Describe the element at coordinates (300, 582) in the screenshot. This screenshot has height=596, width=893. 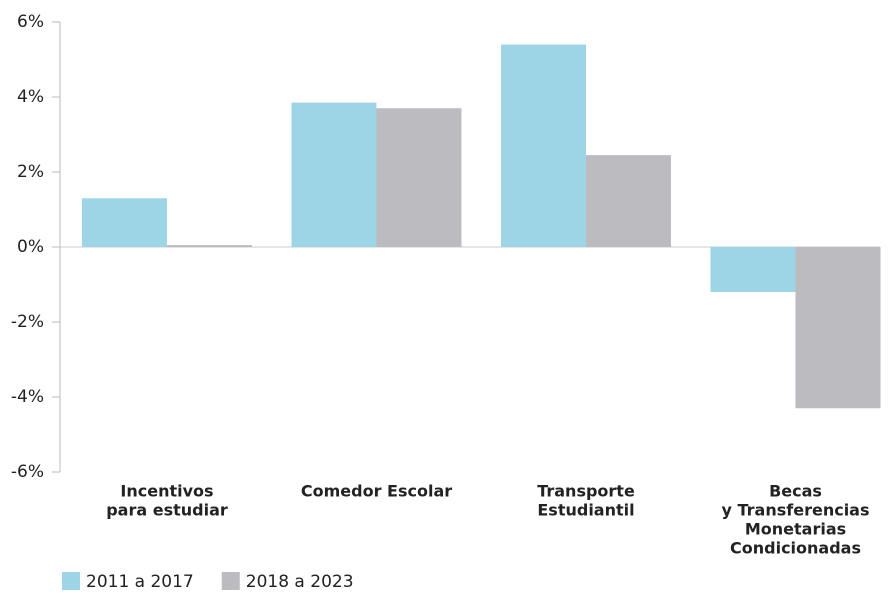
I see `legend-label: 2018 a 2023` at that location.